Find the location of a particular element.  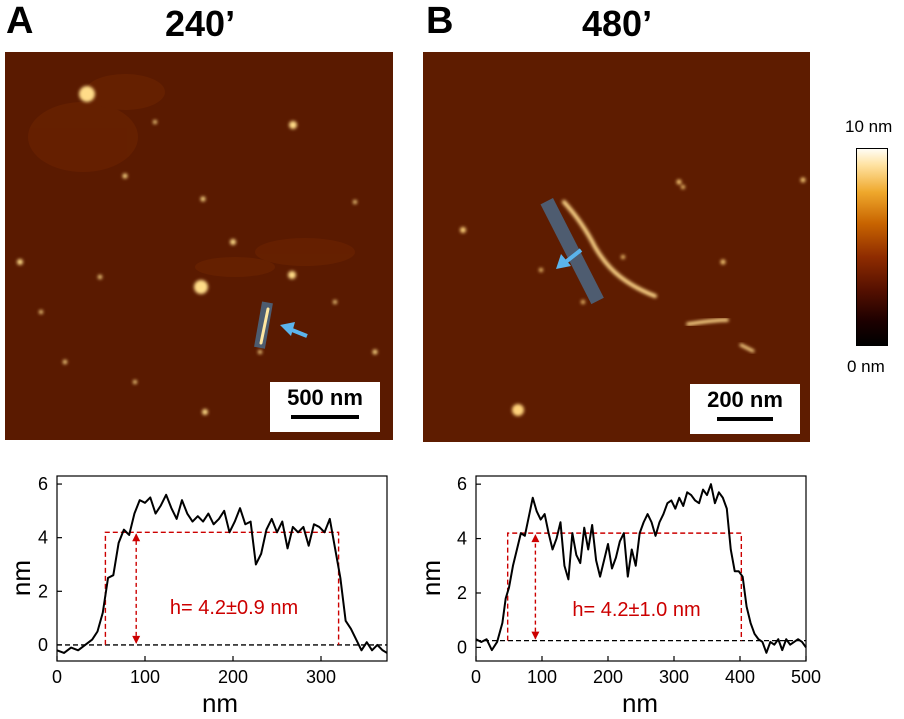

arrow-b is located at coordinates (569, 258).